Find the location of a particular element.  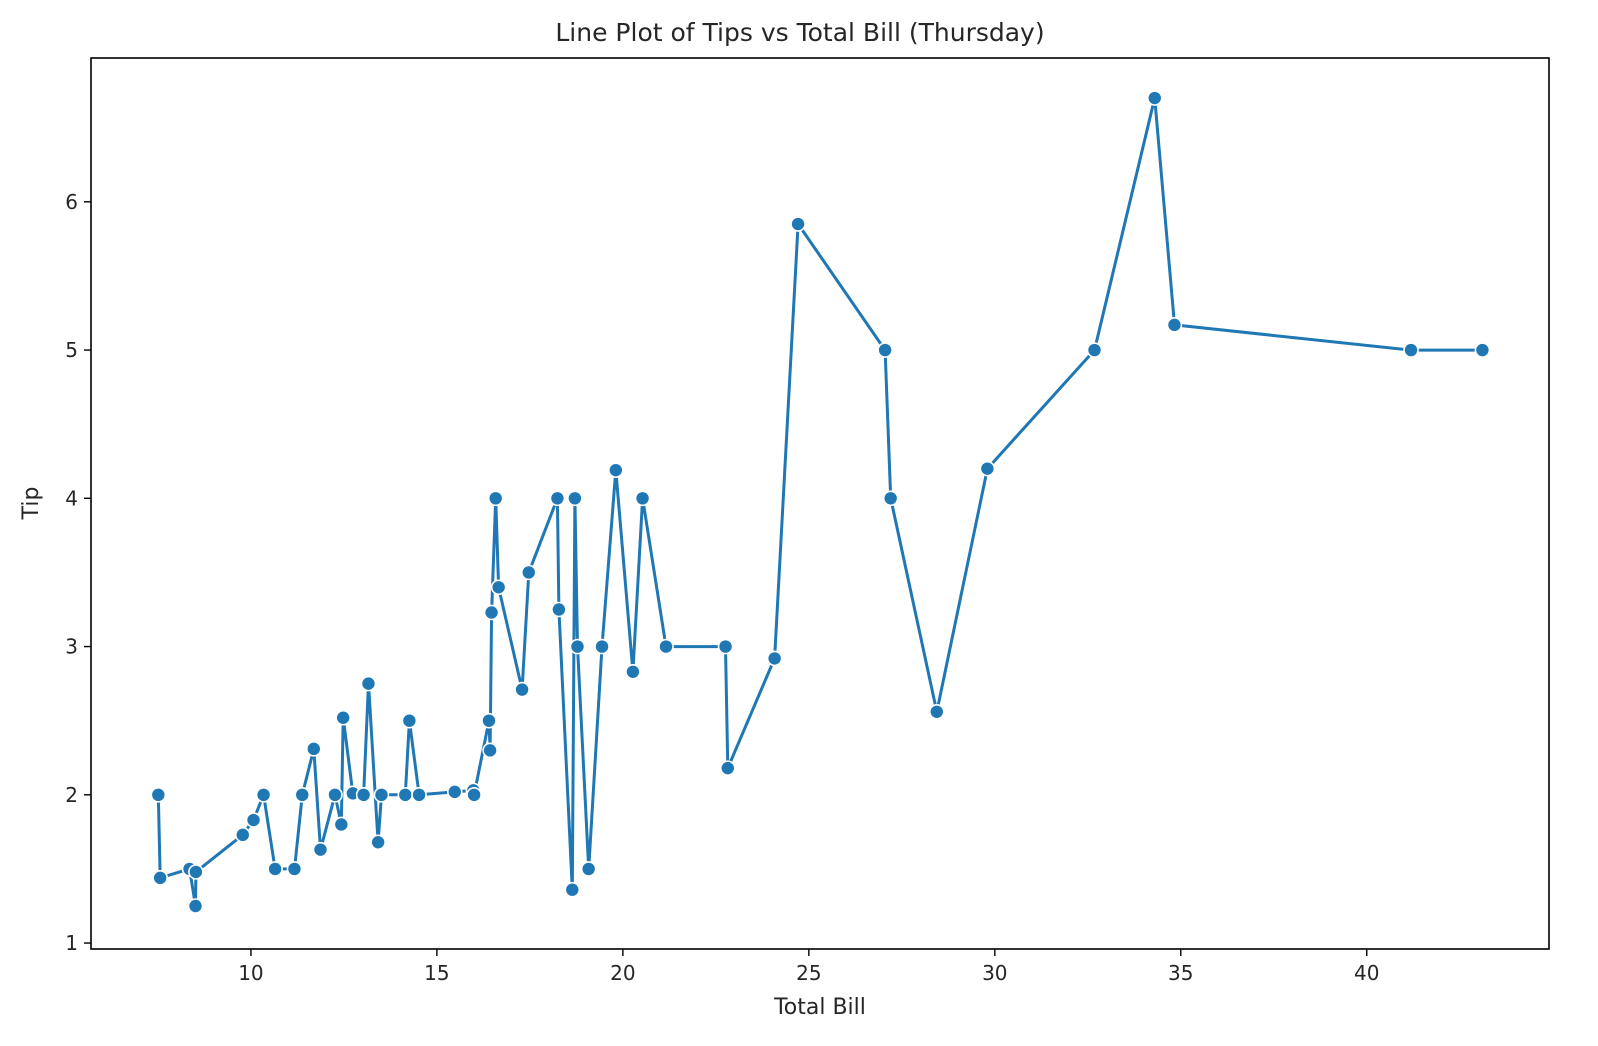

y-axis-label: Tip is located at coordinates (31, 504).